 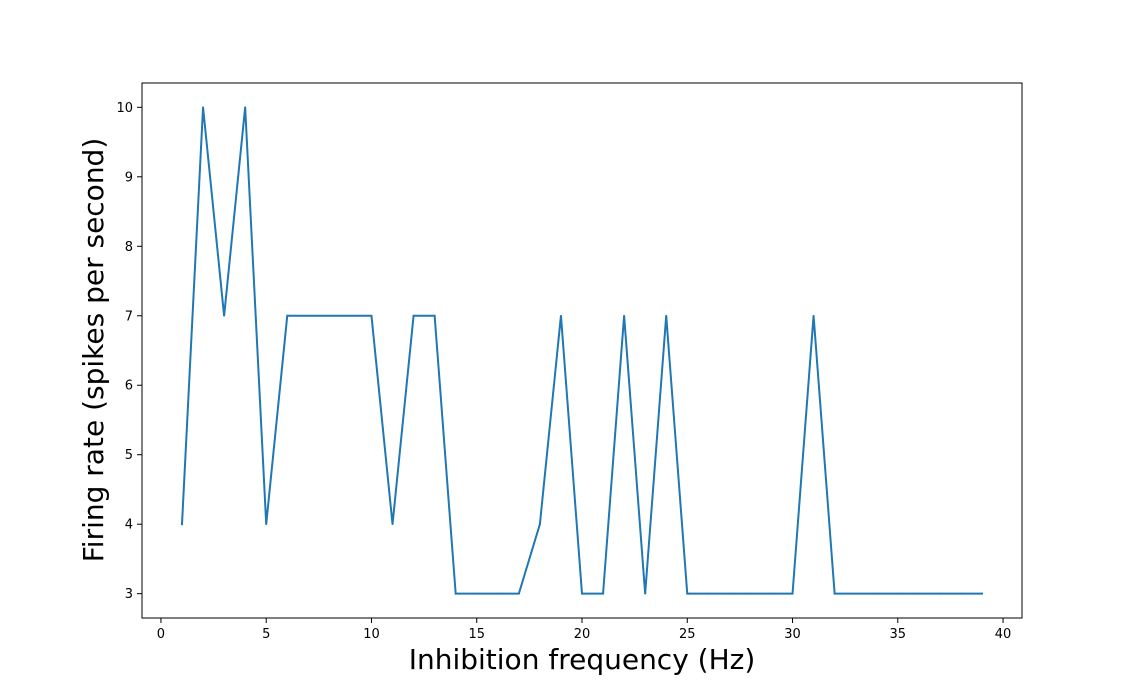 What do you see at coordinates (93, 350) in the screenshot?
I see `y-axis-title: Firing rate (spikes per second)` at bounding box center [93, 350].